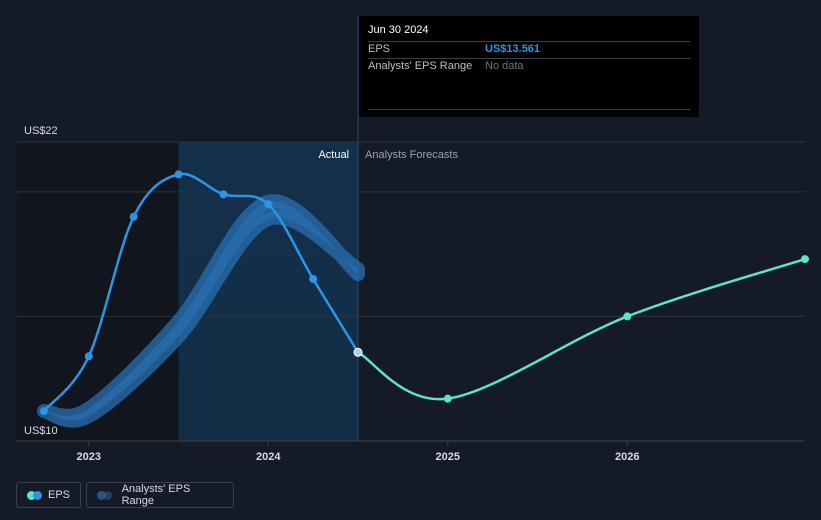  What do you see at coordinates (41, 431) in the screenshot?
I see `y-axis-bottom-label: US$10` at bounding box center [41, 431].